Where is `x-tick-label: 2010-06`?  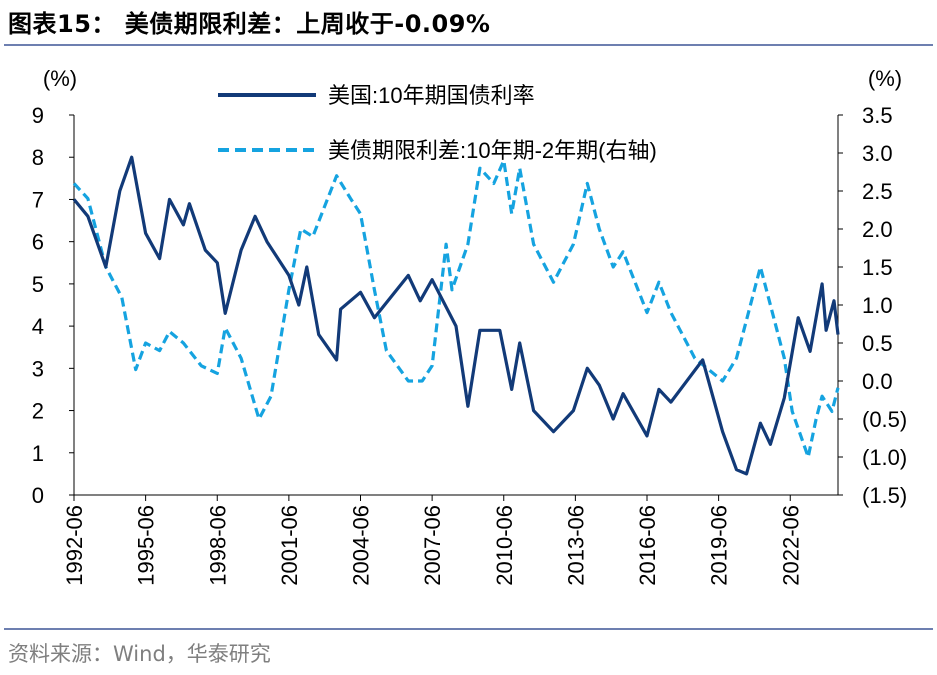
x-tick-label: 2010-06 is located at coordinates (504, 545).